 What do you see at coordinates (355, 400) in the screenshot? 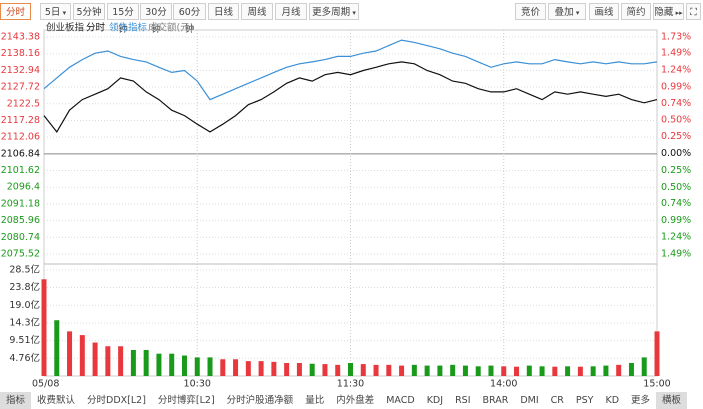
I see `indicator-tab: 内外盘差` at bounding box center [355, 400].